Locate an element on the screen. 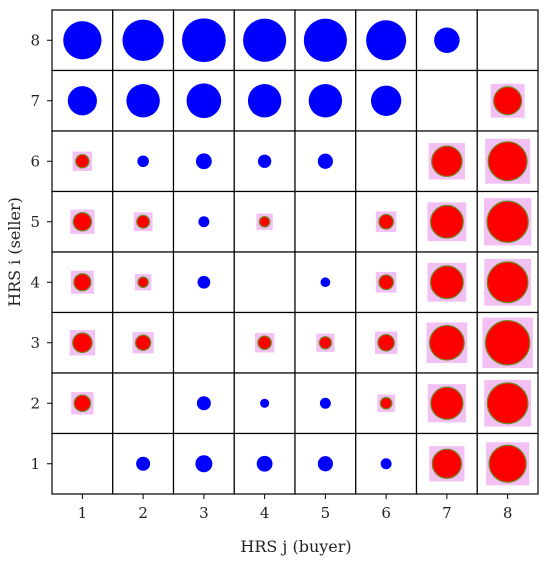 Image resolution: width=550 pixels, height=562 pixels. bubble-3-6-dot is located at coordinates (386, 342).